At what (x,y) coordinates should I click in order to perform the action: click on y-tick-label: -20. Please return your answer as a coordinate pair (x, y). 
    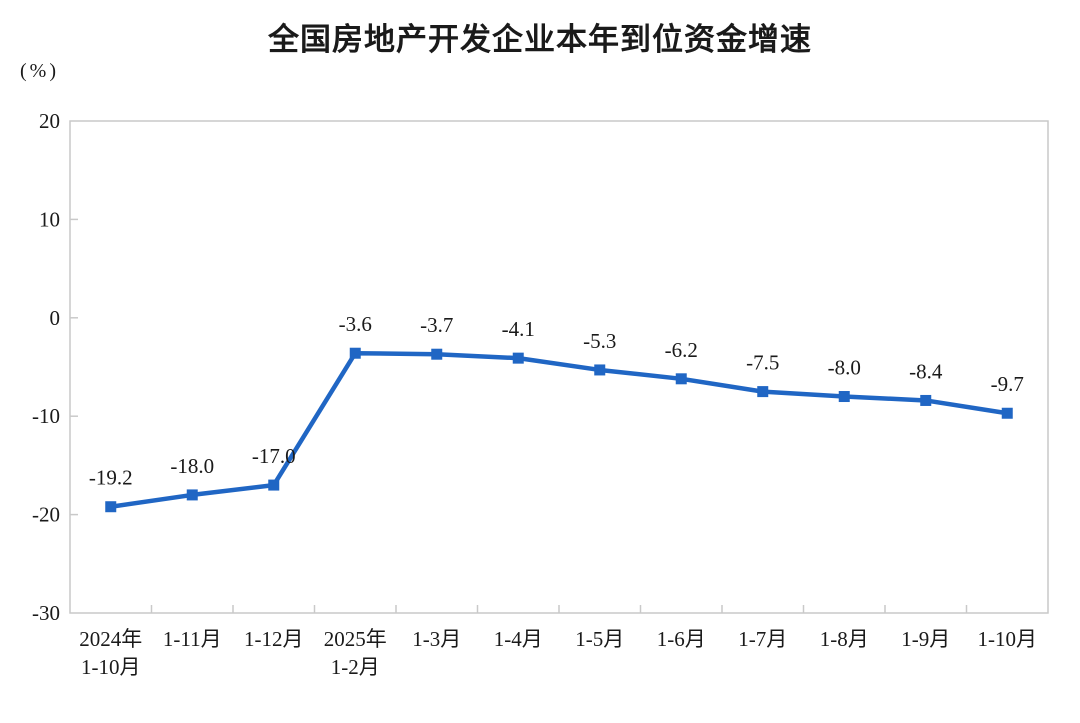
    Looking at the image, I should click on (46, 515).